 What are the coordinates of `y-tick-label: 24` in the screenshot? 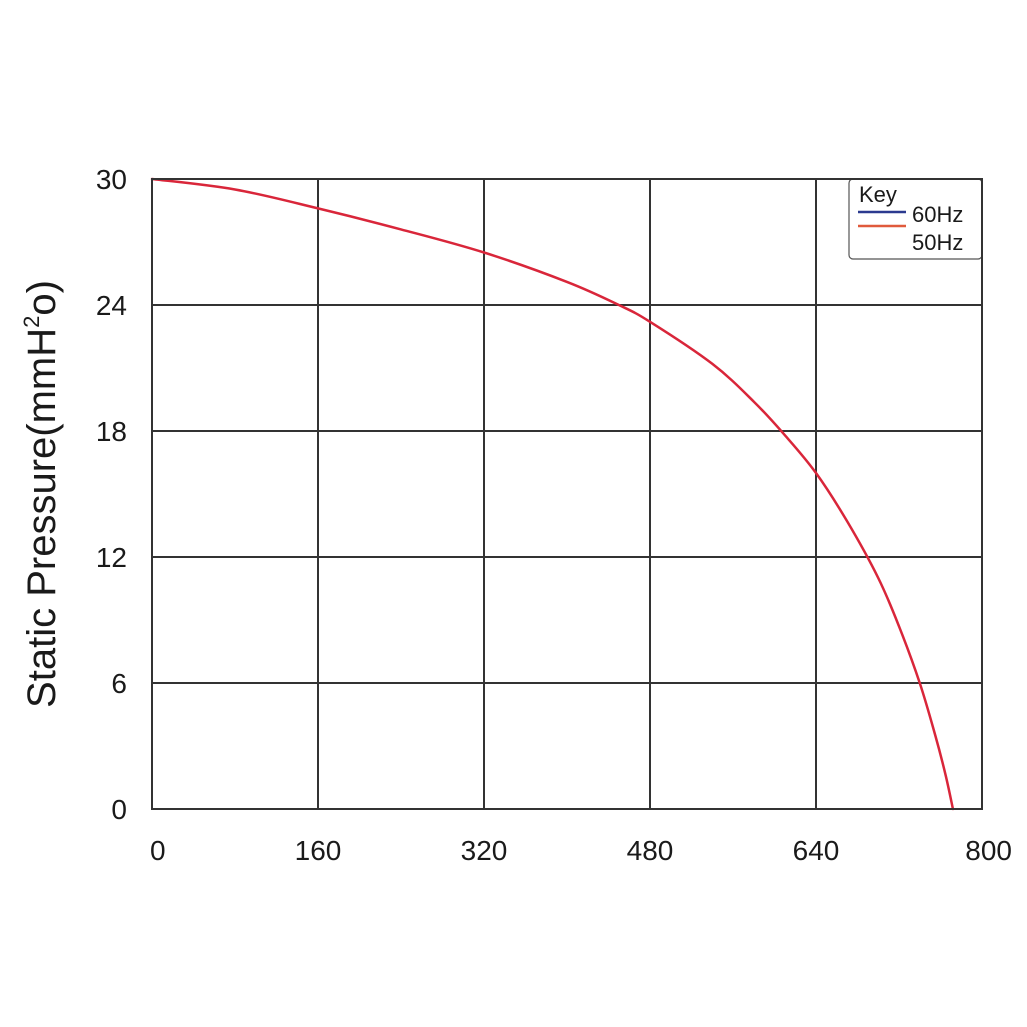 It's located at (111, 305).